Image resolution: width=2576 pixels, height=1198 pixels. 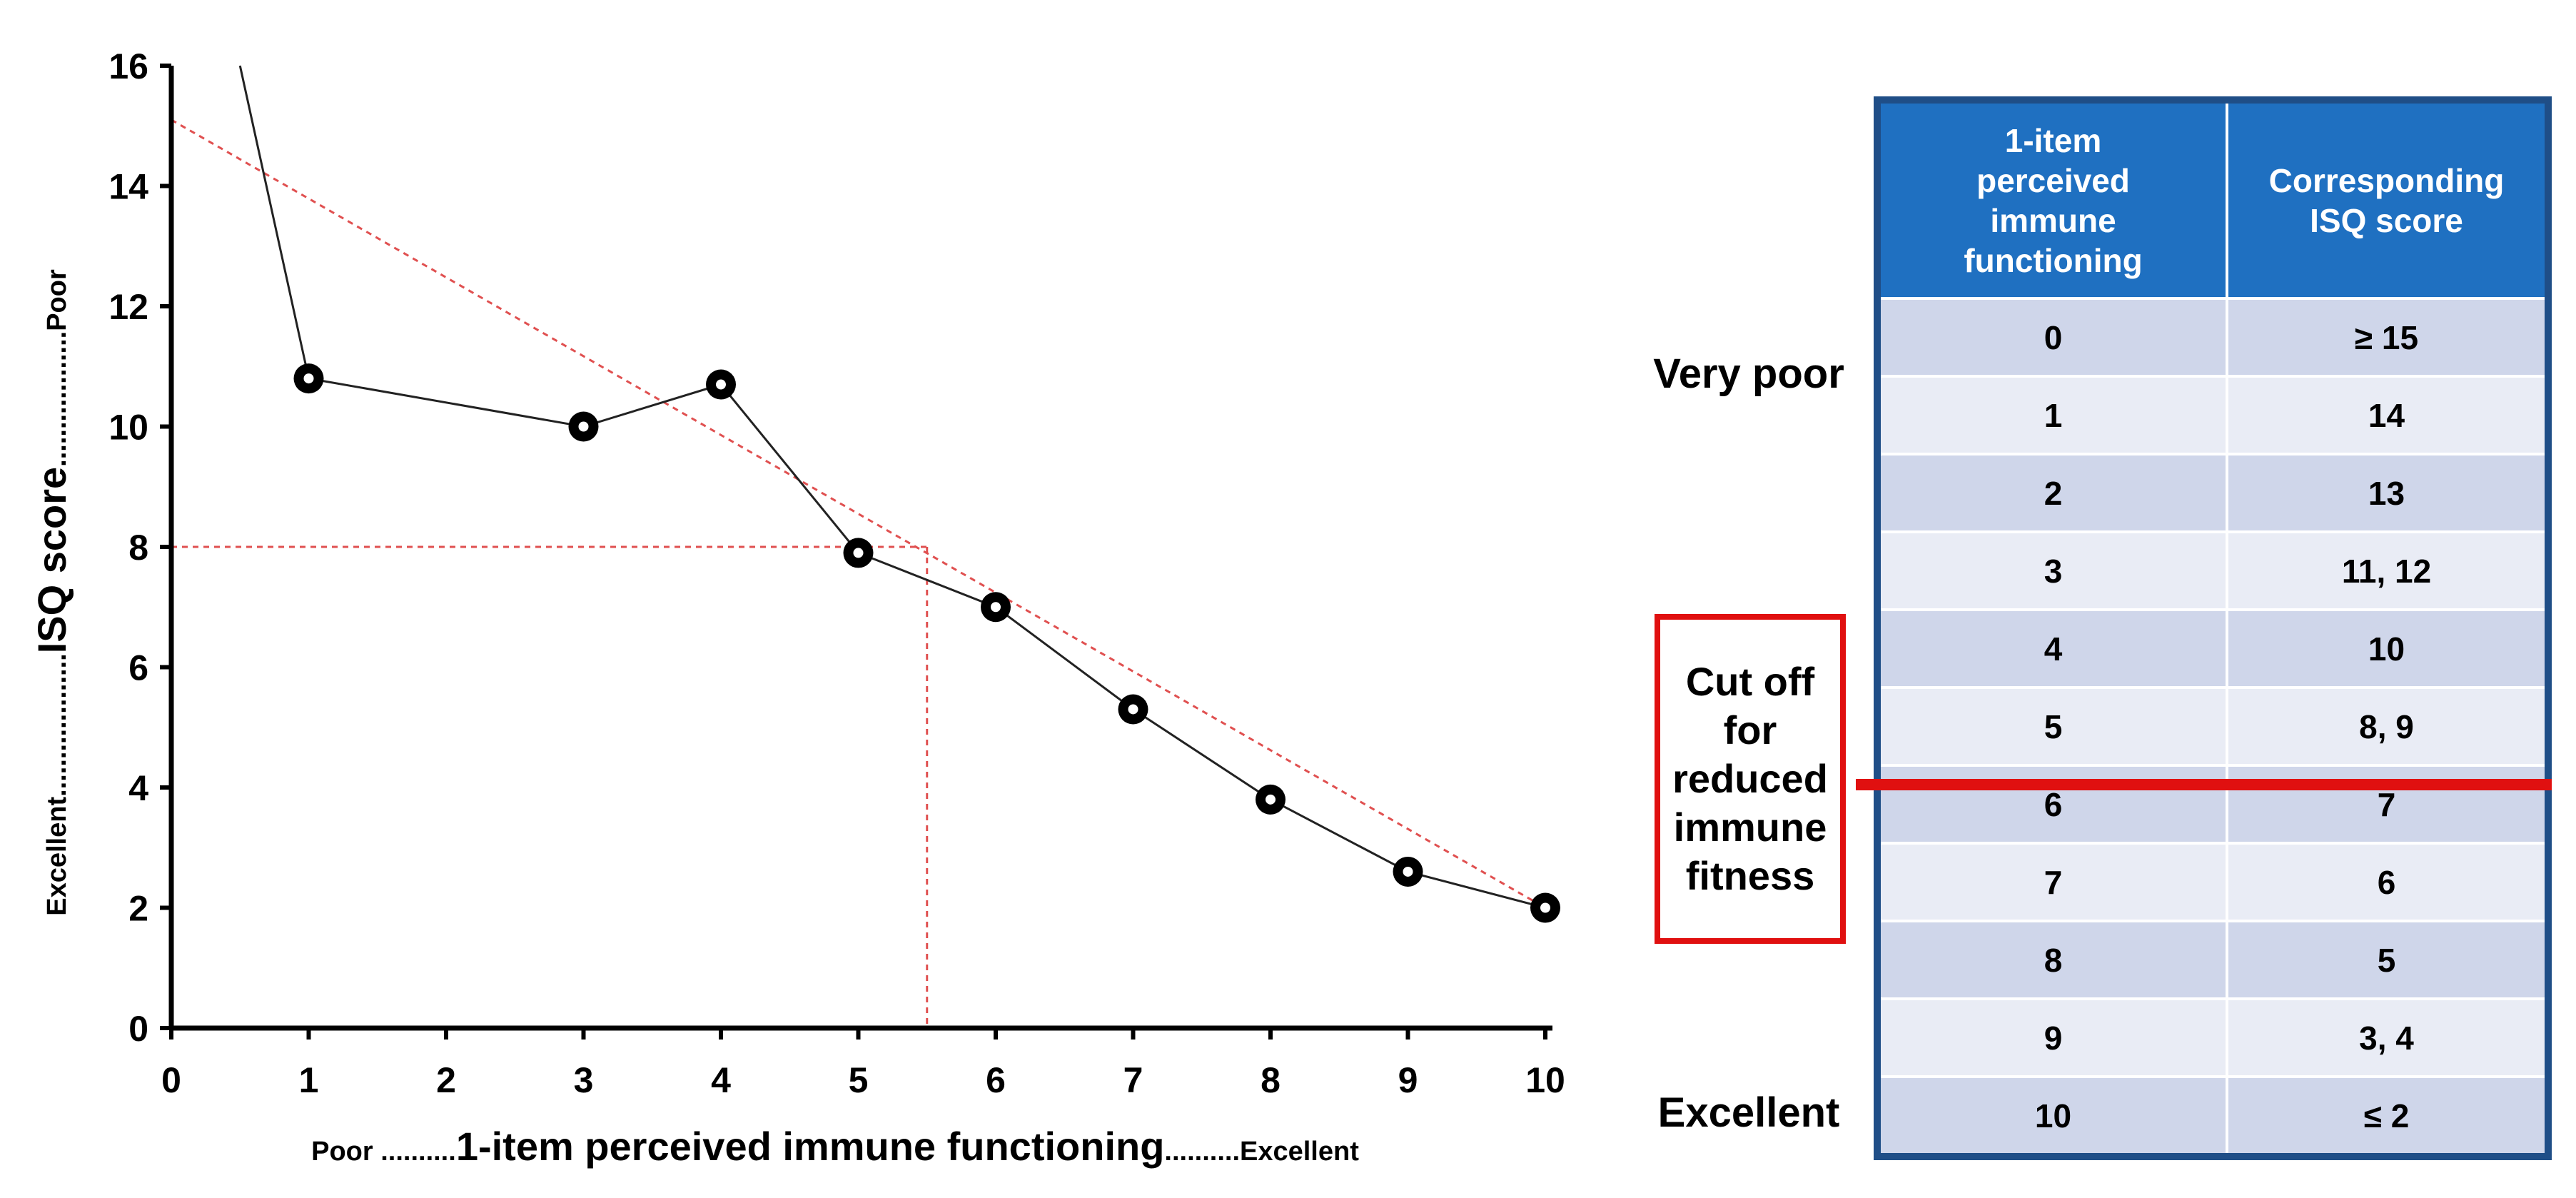 What do you see at coordinates (138, 909) in the screenshot?
I see `y-tick-label-2: 2` at bounding box center [138, 909].